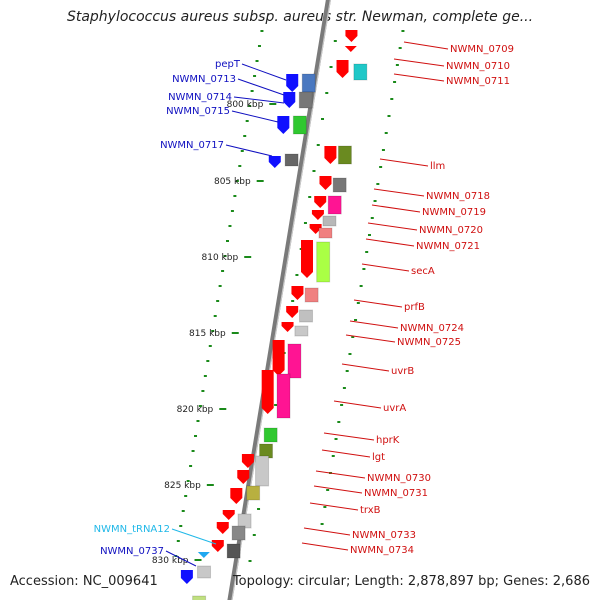 This screenshot has width=600, height=600. What do you see at coordinates (482, 49) in the screenshot?
I see `gene-label: NWMN_0709` at bounding box center [482, 49].